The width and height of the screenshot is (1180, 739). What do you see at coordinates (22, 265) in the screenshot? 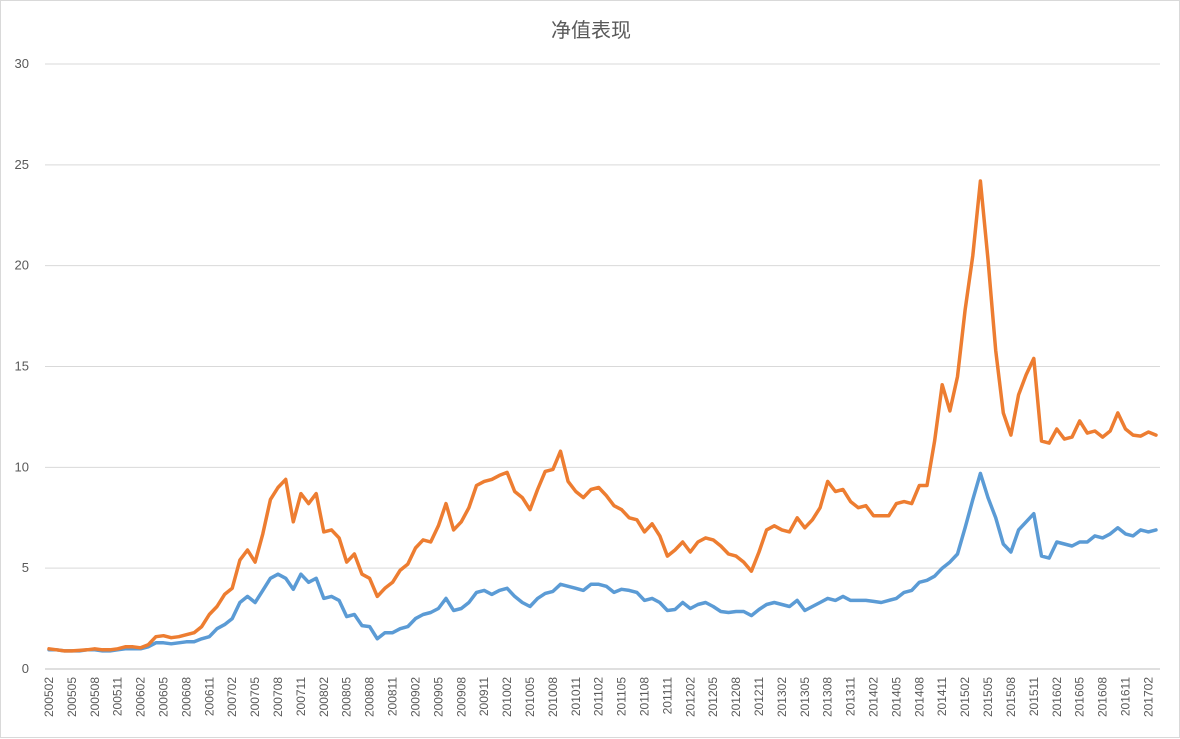
I see `y-tick-label: 20` at bounding box center [22, 265].